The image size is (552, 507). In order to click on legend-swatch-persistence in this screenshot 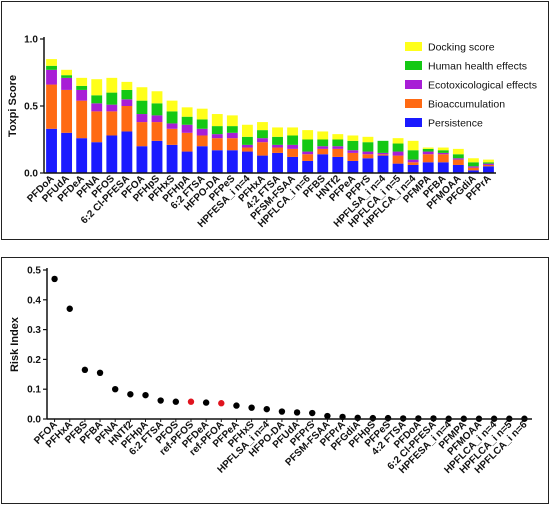, I will do `click(413, 122)`.